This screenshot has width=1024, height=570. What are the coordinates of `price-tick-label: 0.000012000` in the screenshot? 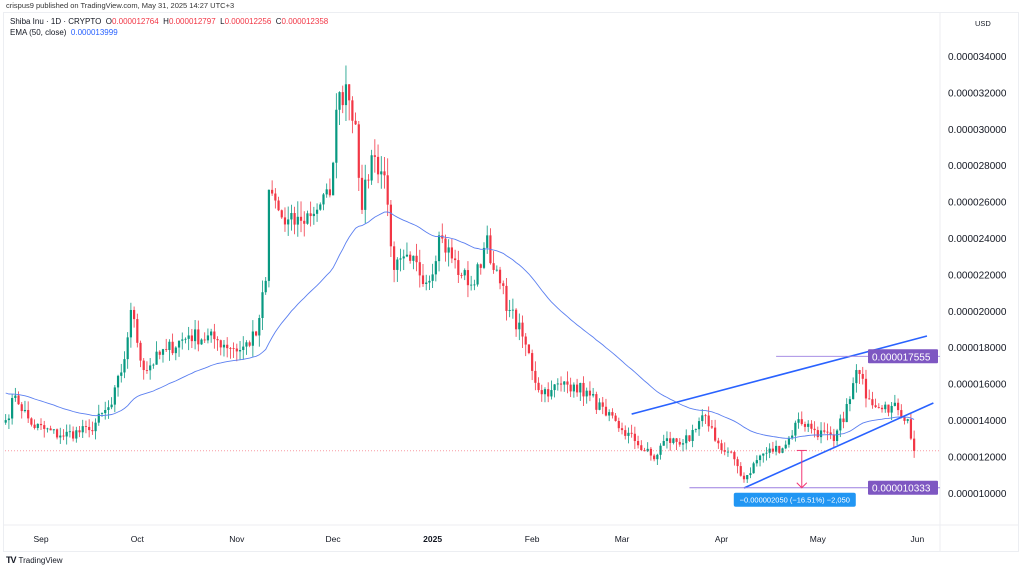 It's located at (977, 457).